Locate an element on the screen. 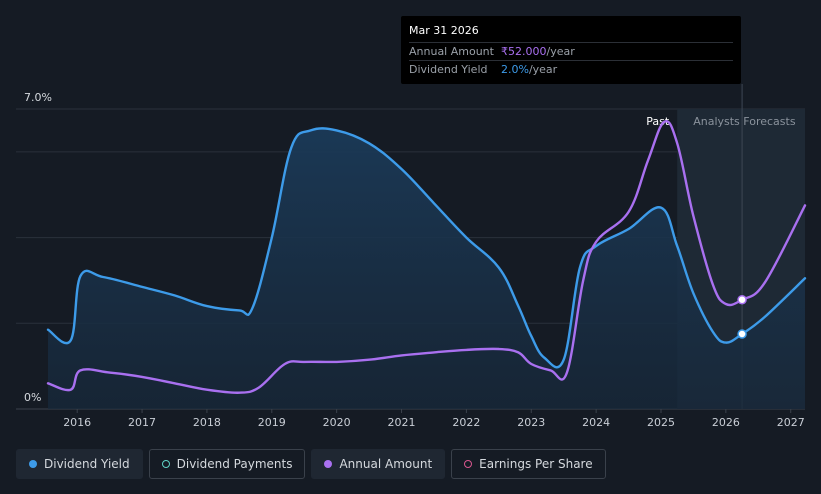 The width and height of the screenshot is (821, 494). legend-earnings-per-share: Earnings Per Share is located at coordinates (528, 464).